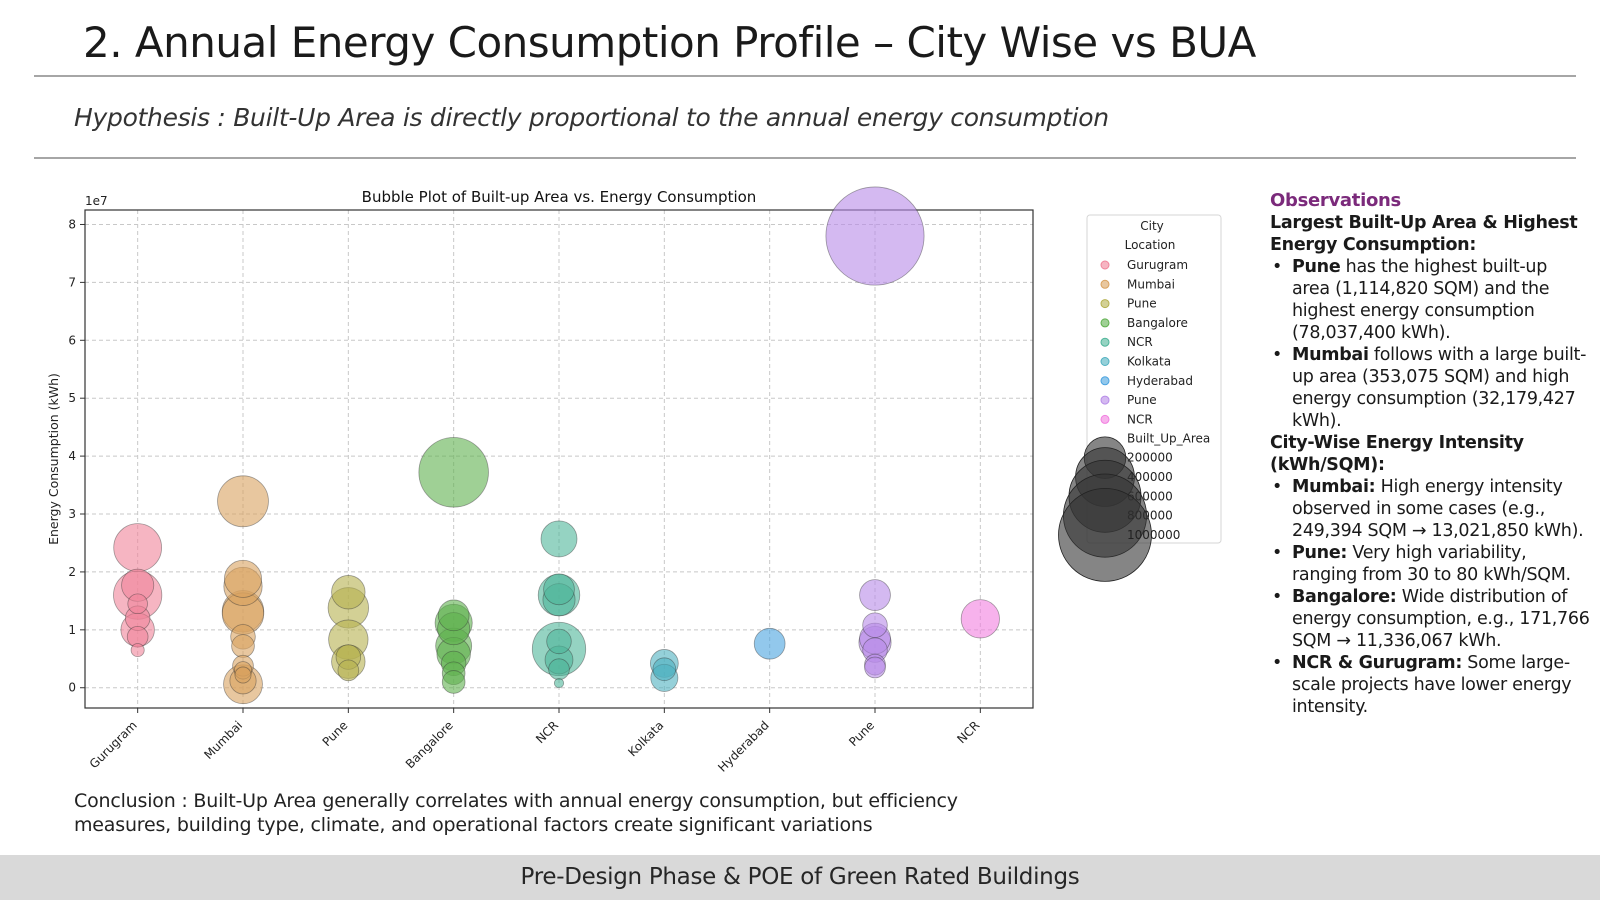 The width and height of the screenshot is (1600, 900). What do you see at coordinates (72, 456) in the screenshot?
I see `y-tick-label: 4` at bounding box center [72, 456].